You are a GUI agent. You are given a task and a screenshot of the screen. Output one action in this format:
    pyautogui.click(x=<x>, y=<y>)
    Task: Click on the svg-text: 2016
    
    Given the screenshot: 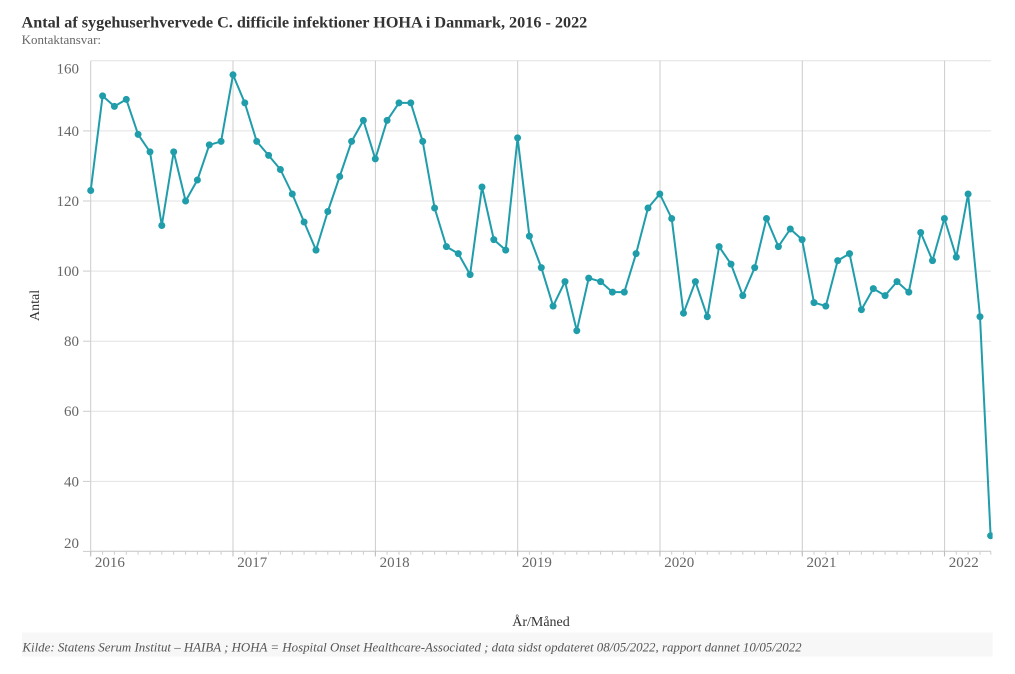 What is the action you would take?
    pyautogui.click(x=110, y=563)
    